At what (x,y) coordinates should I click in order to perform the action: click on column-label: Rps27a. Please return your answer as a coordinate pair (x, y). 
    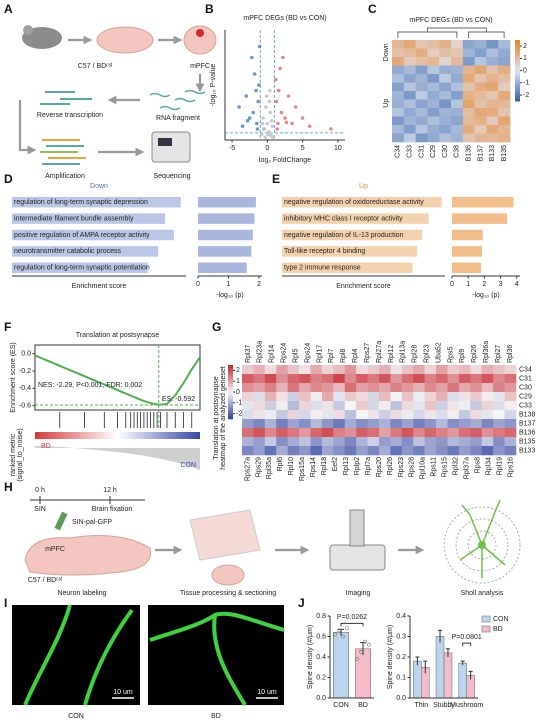
    Looking at the image, I should click on (247, 469).